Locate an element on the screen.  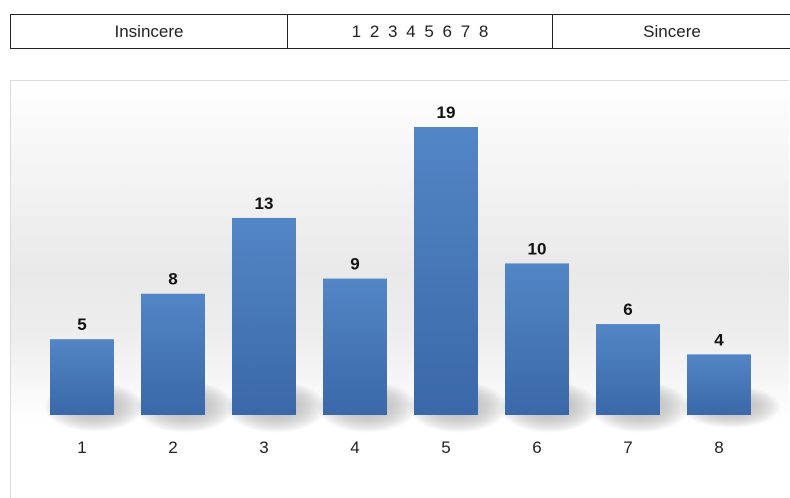
x-tick-label-6: 6 is located at coordinates (536, 447).